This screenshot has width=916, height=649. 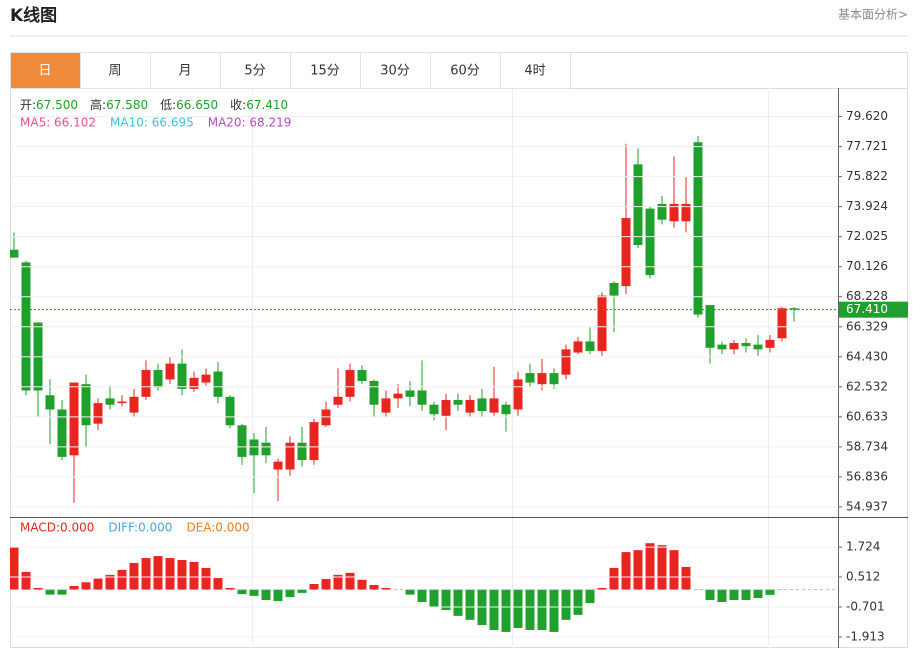 I want to click on tab-label: 月, so click(x=184, y=71).